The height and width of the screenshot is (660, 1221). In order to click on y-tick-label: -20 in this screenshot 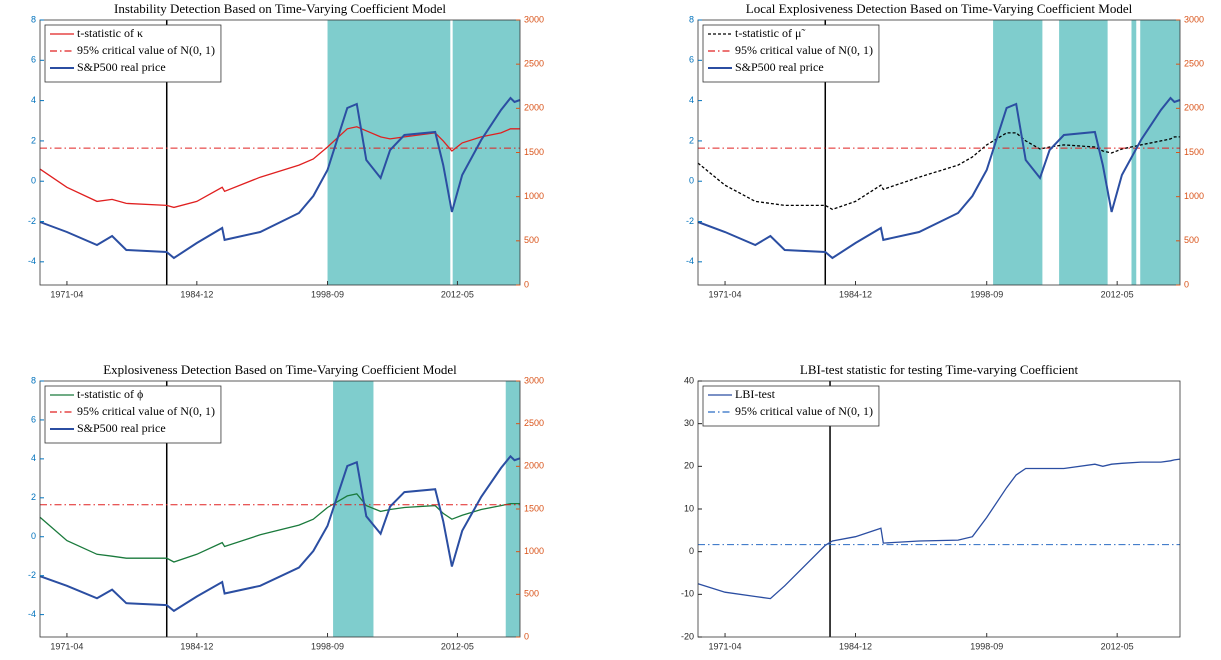, I will do `click(687, 636)`.